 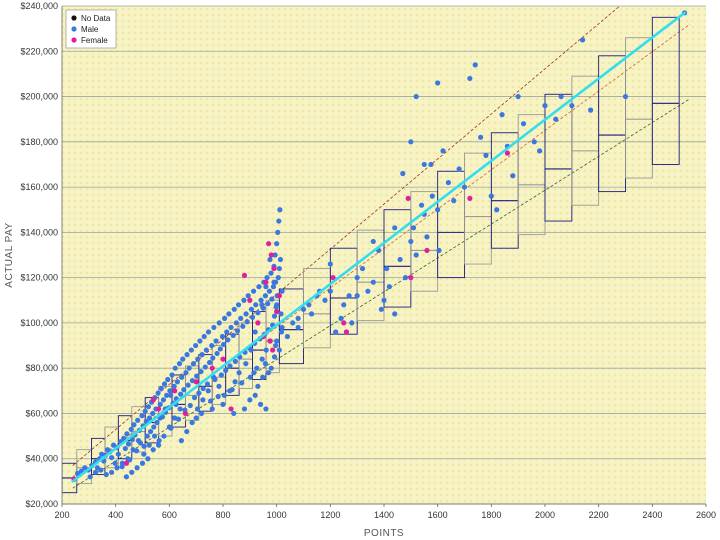 I want to click on y-tick-label: $100,000, so click(x=39, y=323).